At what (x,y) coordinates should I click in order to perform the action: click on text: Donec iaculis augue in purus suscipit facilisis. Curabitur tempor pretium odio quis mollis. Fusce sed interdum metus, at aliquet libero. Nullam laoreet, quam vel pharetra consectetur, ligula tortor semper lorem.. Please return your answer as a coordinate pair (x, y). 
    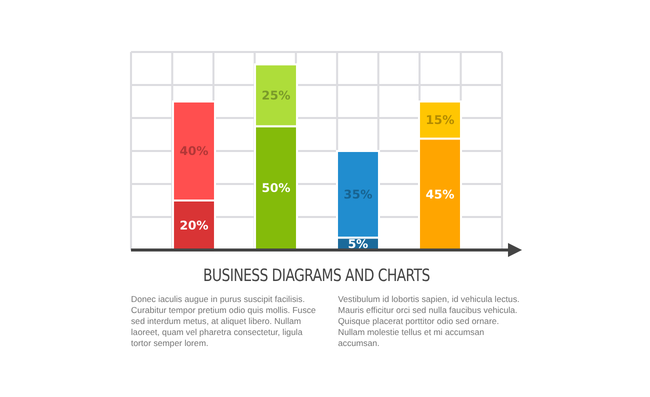
    Looking at the image, I should click on (224, 321).